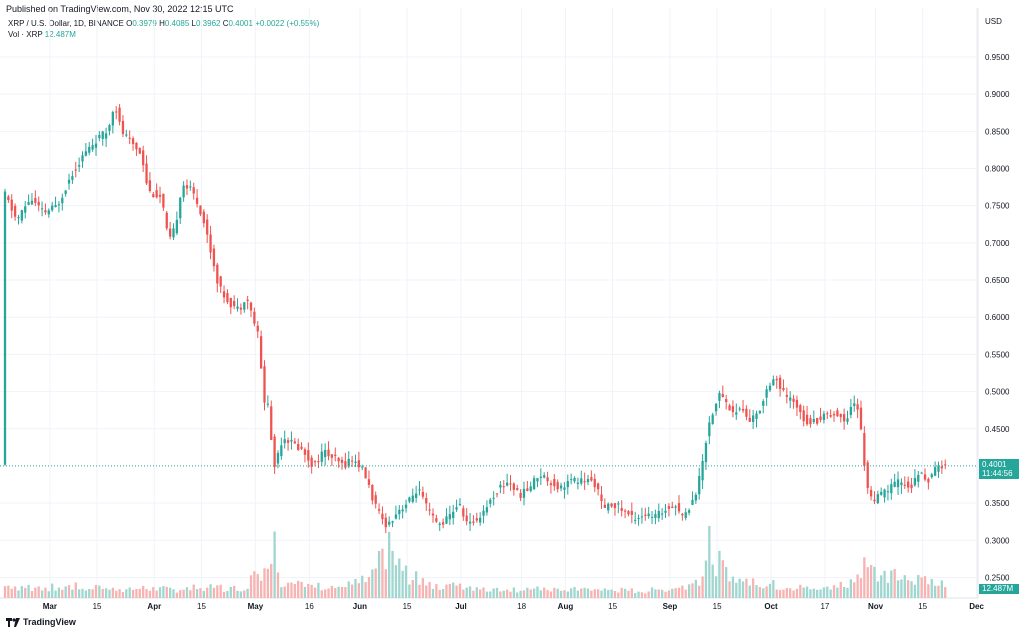 Image resolution: width=1024 pixels, height=633 pixels. I want to click on x-tick-label: Jun, so click(360, 606).